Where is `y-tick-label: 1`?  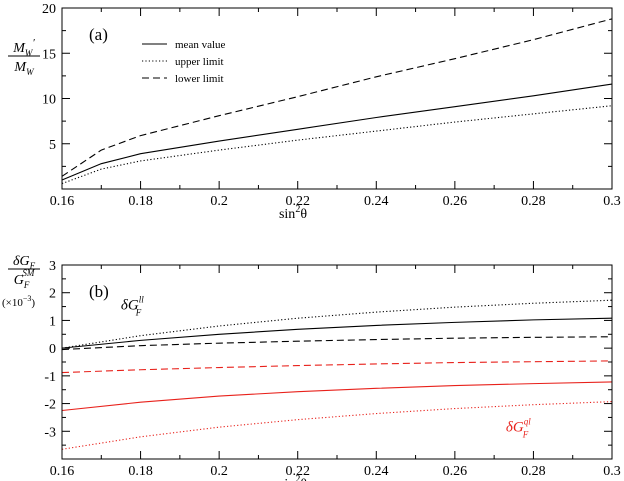 y-tick-label: 1 is located at coordinates (52, 321).